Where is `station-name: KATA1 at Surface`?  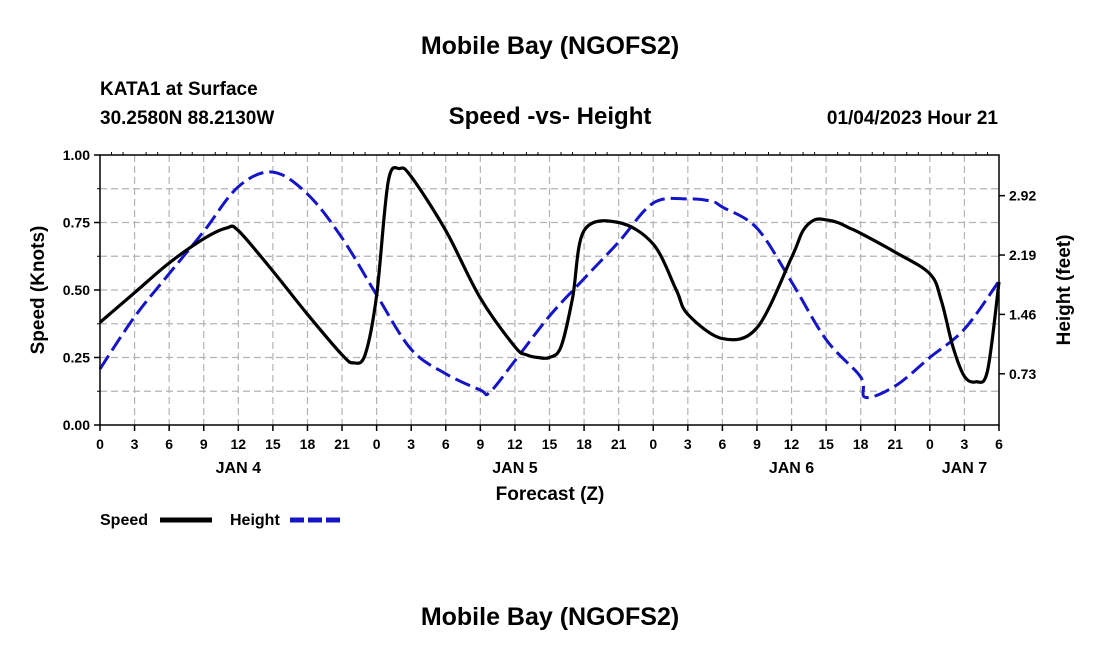 station-name: KATA1 at Surface is located at coordinates (179, 89).